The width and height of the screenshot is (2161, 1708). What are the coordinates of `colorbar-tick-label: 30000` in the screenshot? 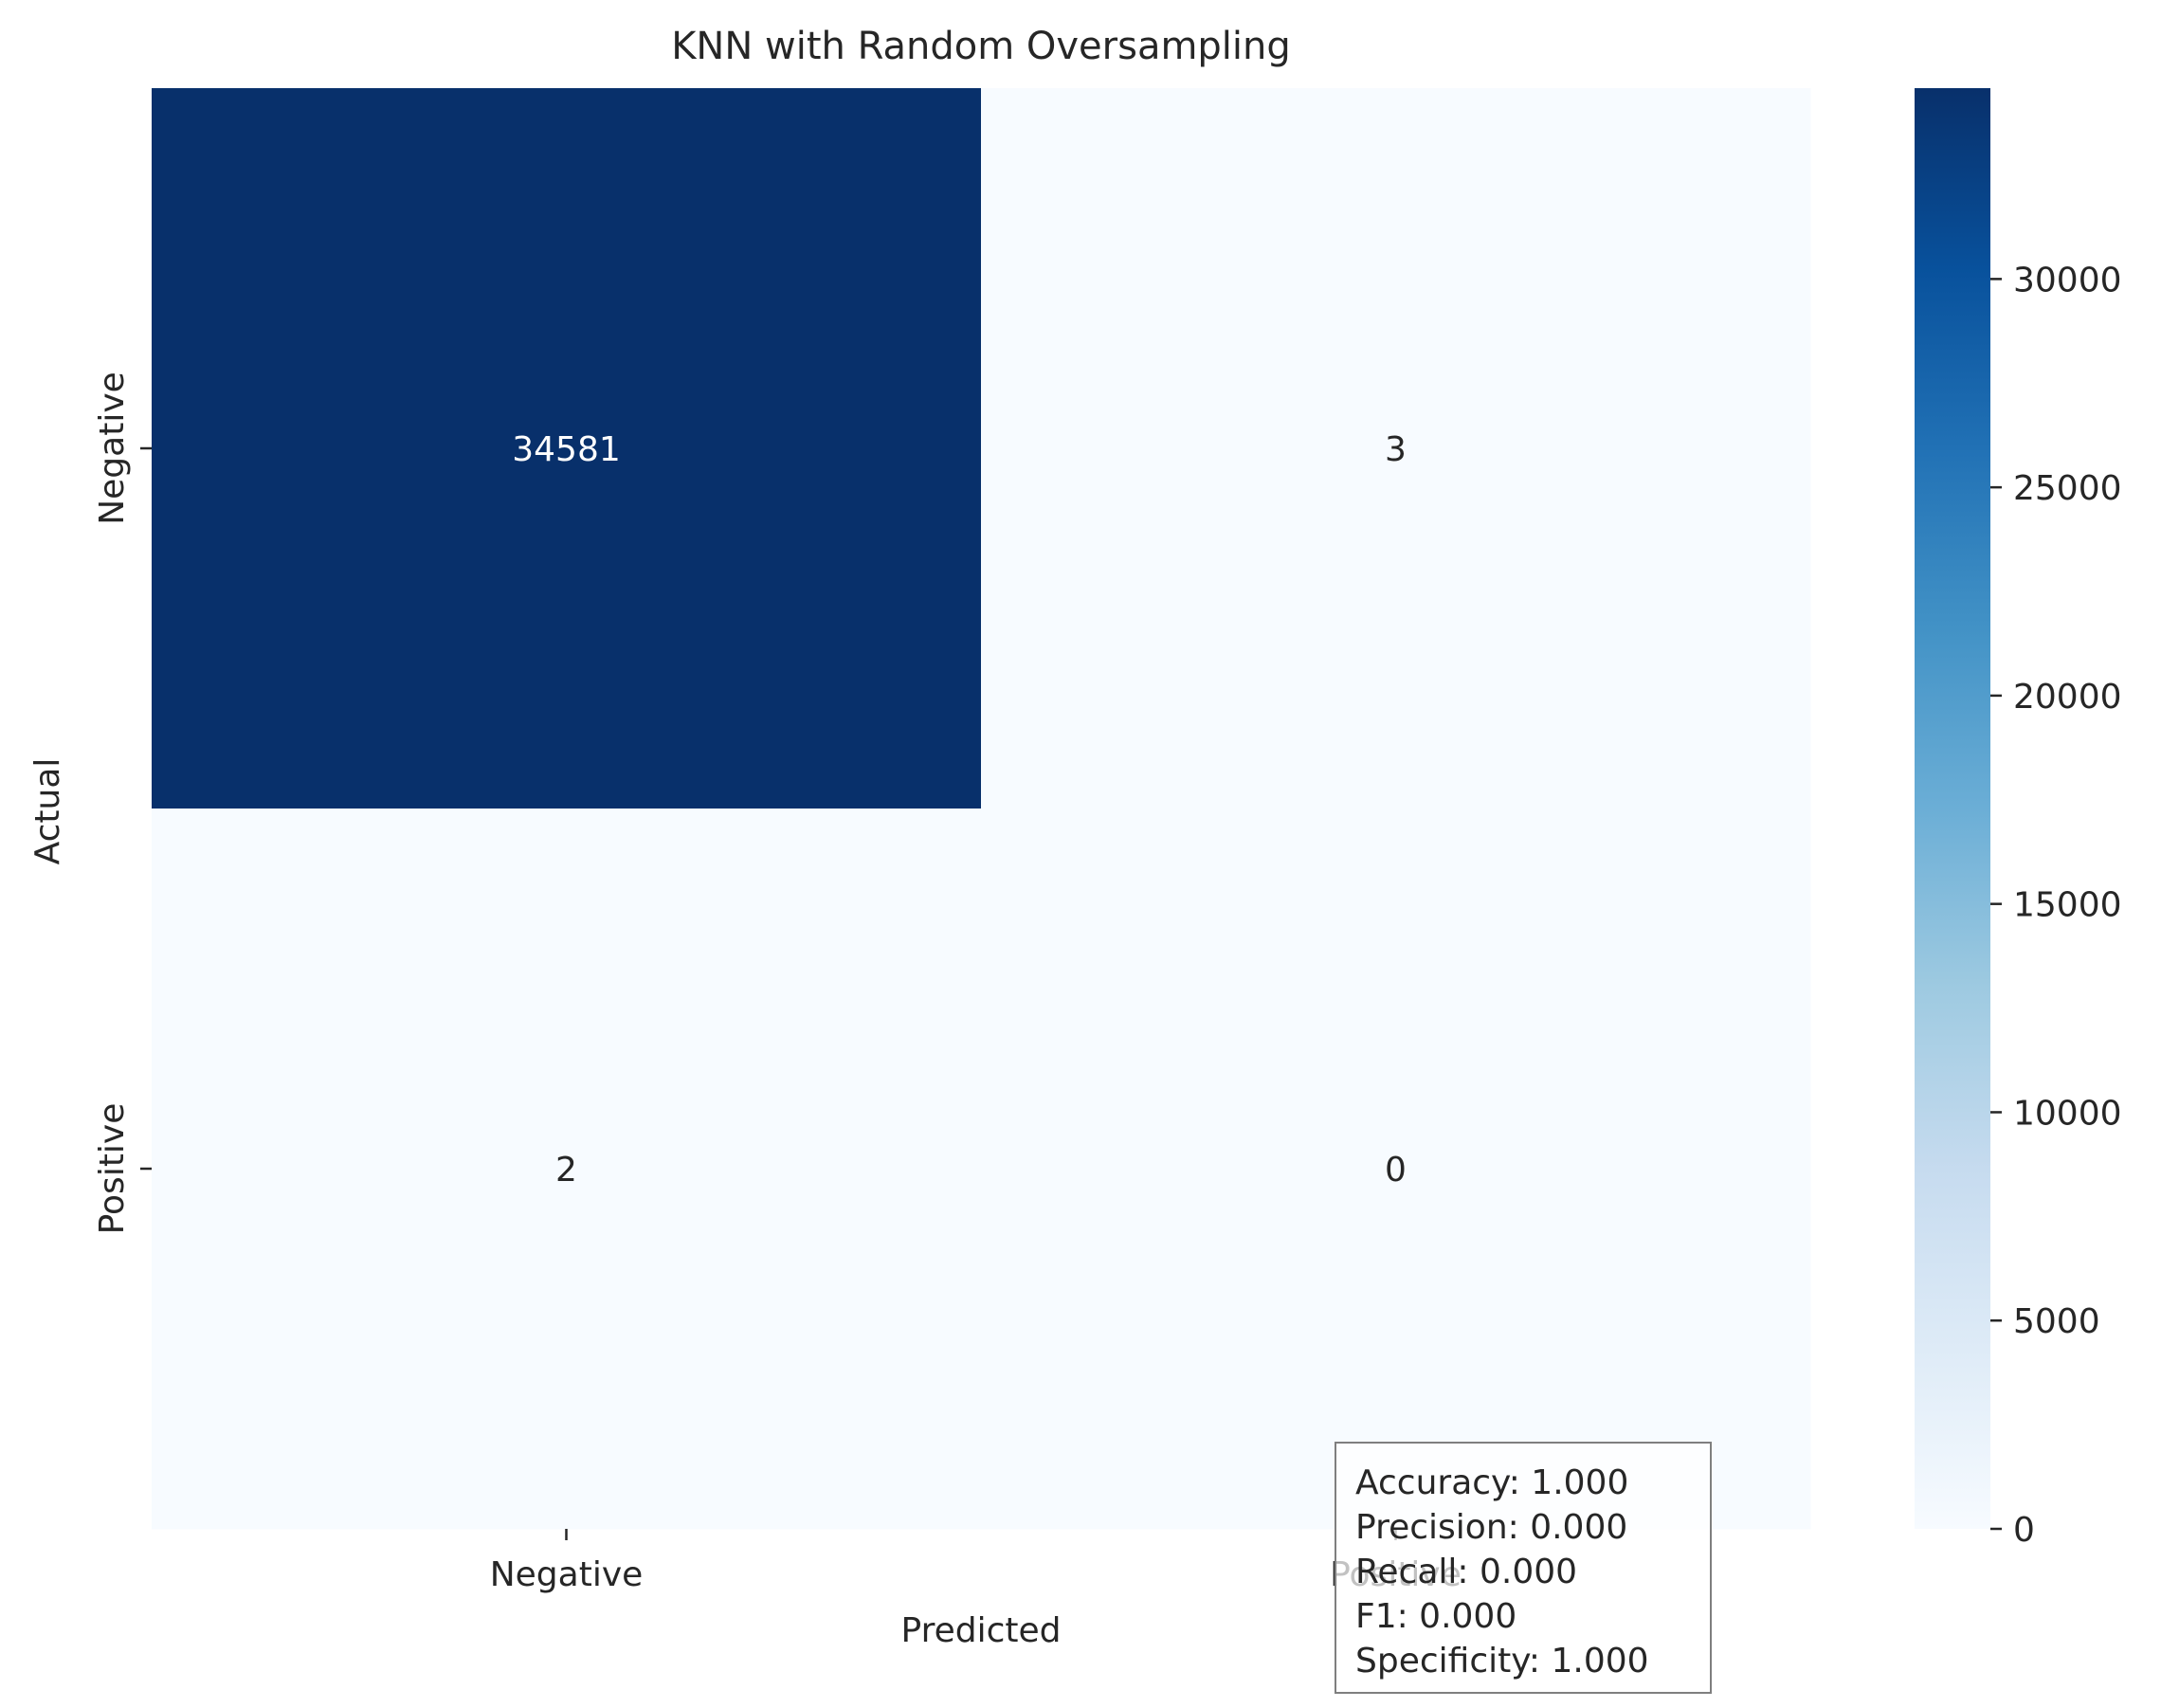 It's located at (2067, 280).